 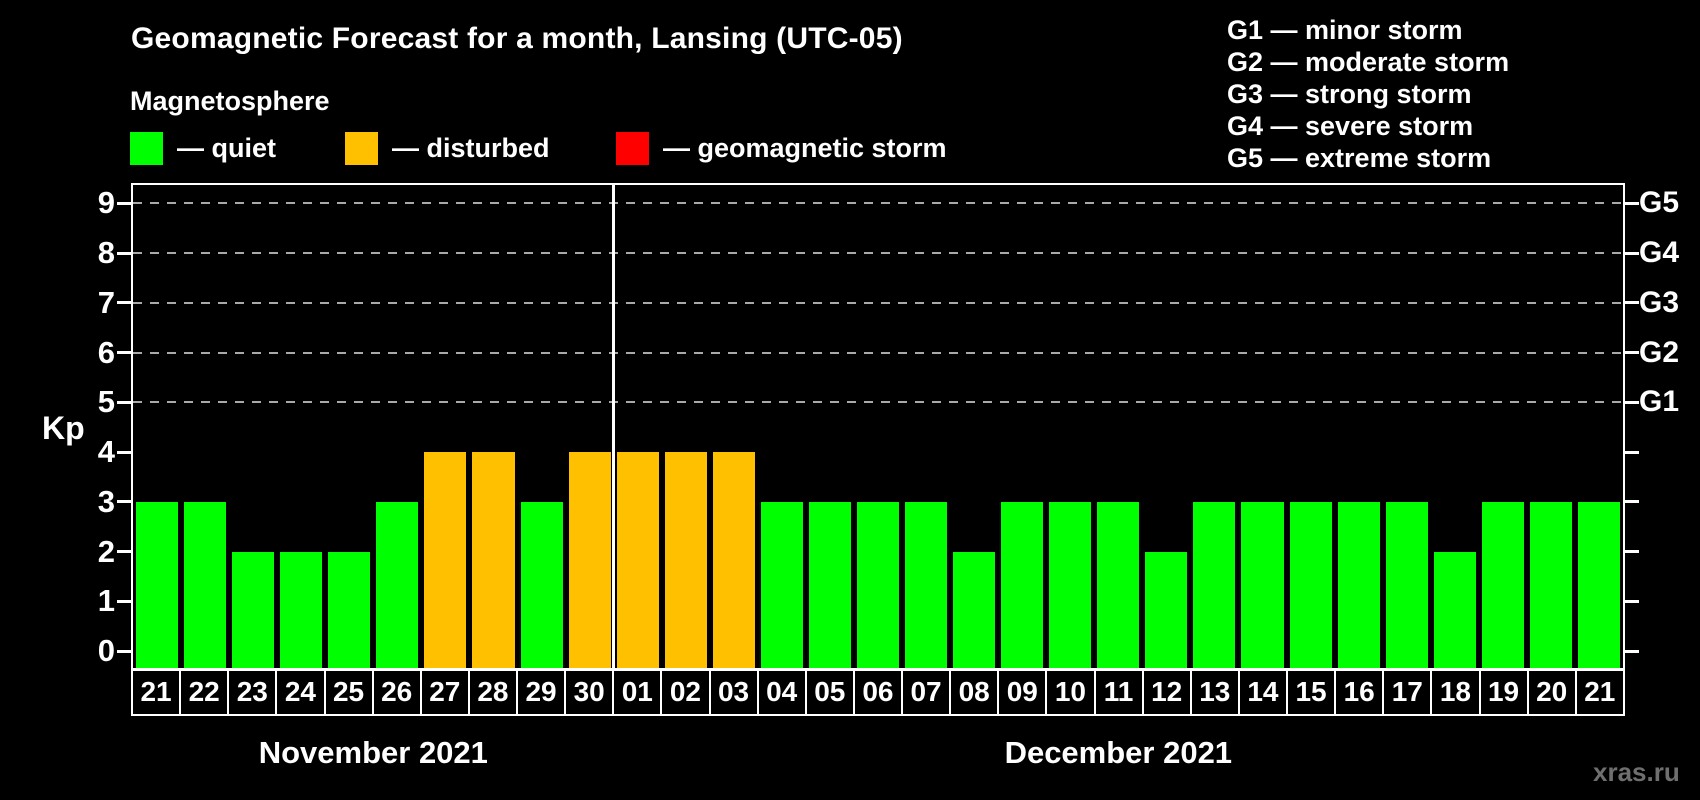 What do you see at coordinates (684, 692) in the screenshot?
I see `x-axis-label-box: 02` at bounding box center [684, 692].